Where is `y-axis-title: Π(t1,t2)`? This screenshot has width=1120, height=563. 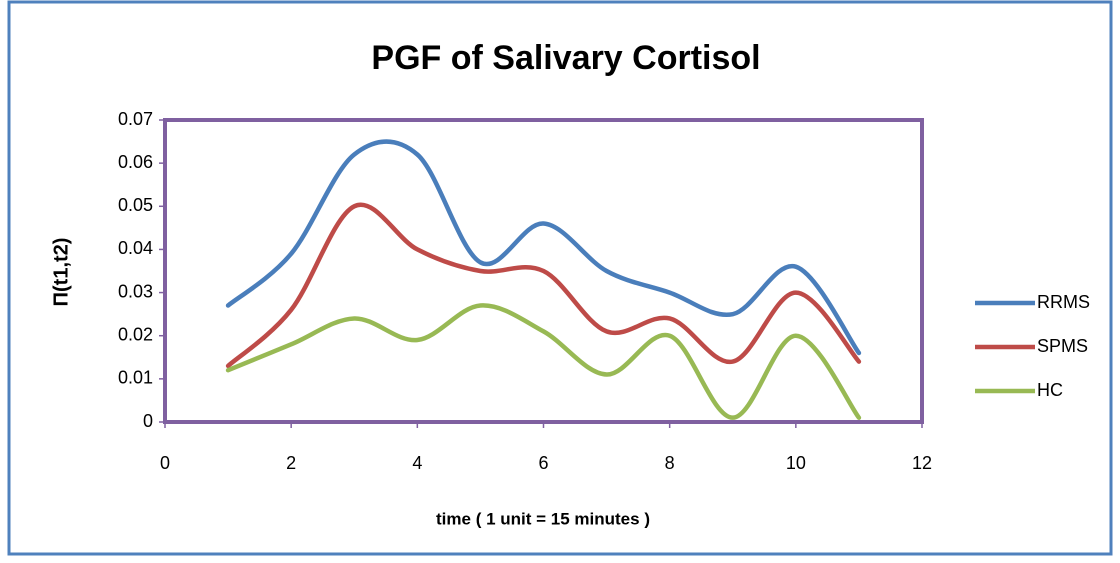
y-axis-title: Π(t1,t2) is located at coordinates (61, 272).